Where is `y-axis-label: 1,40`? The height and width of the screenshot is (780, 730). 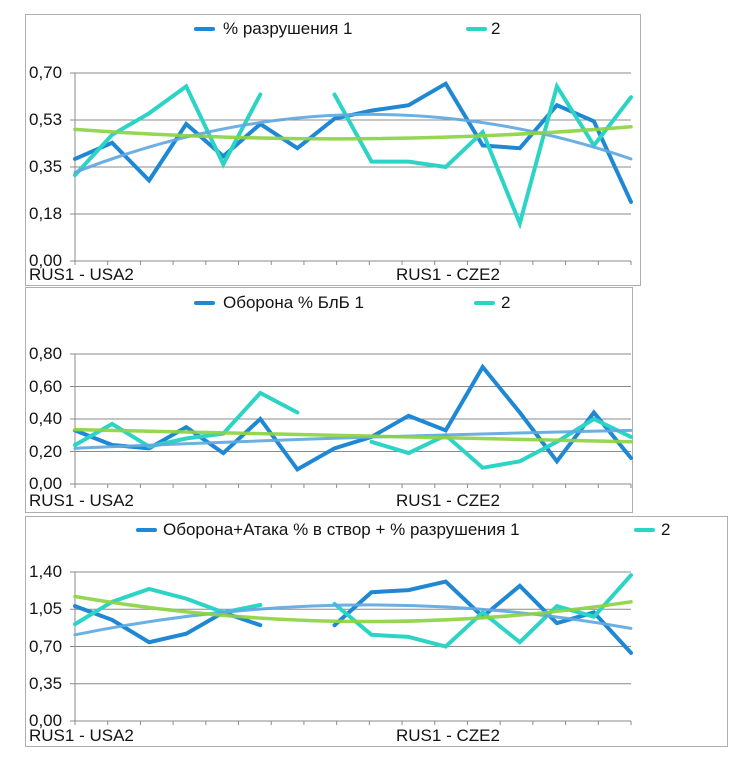
y-axis-label: 1,40 is located at coordinates (46, 571).